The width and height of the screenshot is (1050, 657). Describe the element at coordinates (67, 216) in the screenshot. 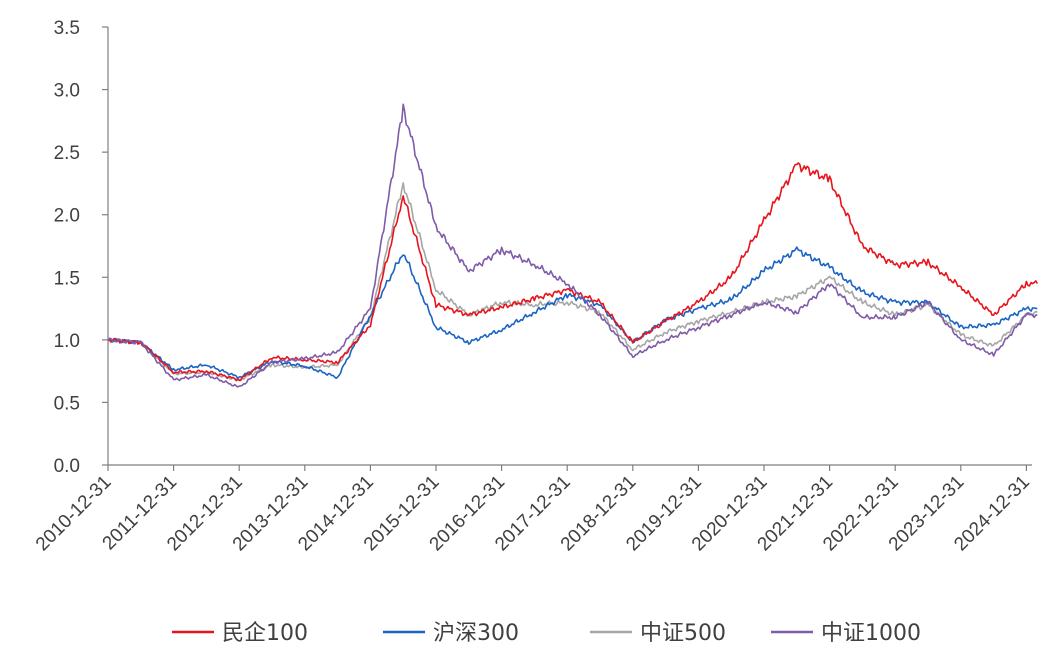

I see `y-tick-label: 2.0` at that location.